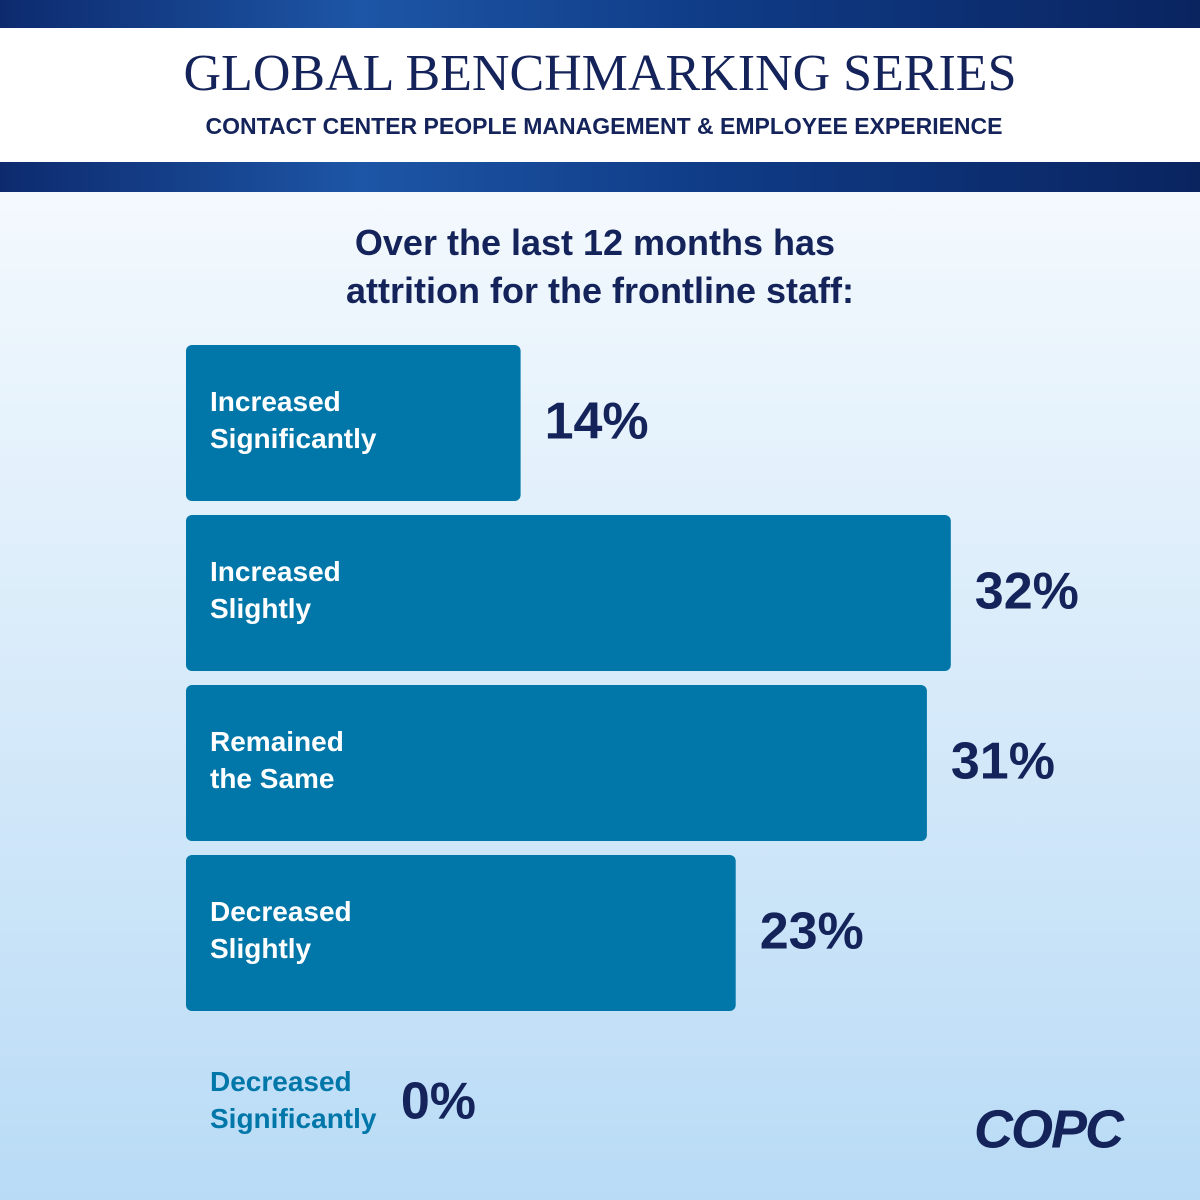 This screenshot has width=1200, height=1200. Describe the element at coordinates (600, 73) in the screenshot. I see `header-title: GLOBAL BENCHMARKING SERIES` at that location.